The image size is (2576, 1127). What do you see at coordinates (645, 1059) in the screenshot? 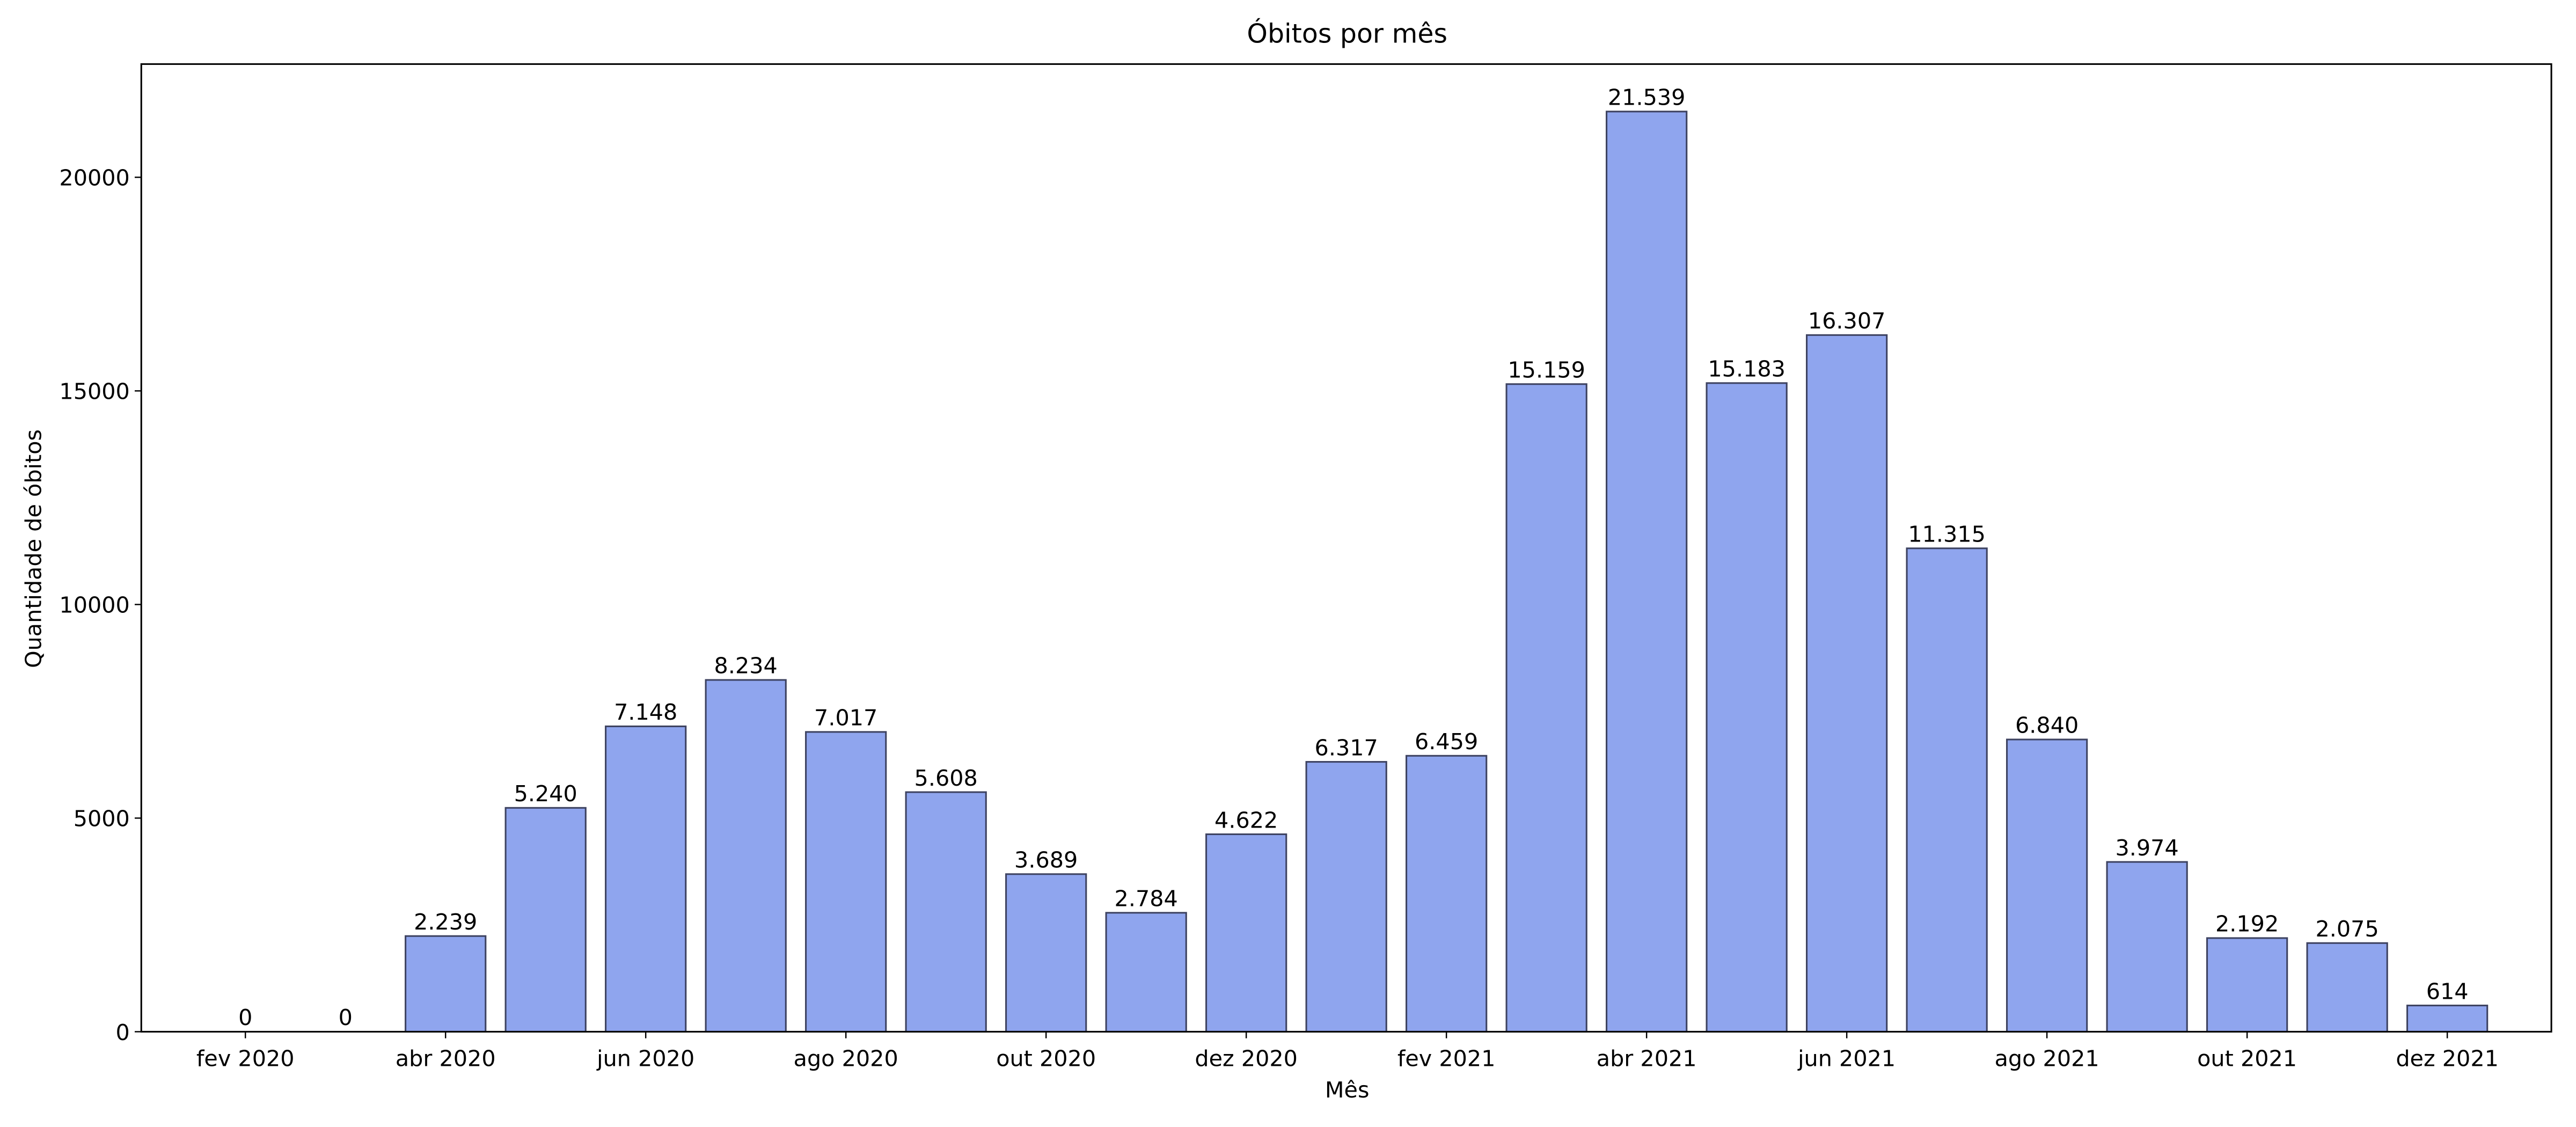
I see `x-tick-label: jun 2020` at bounding box center [645, 1059].